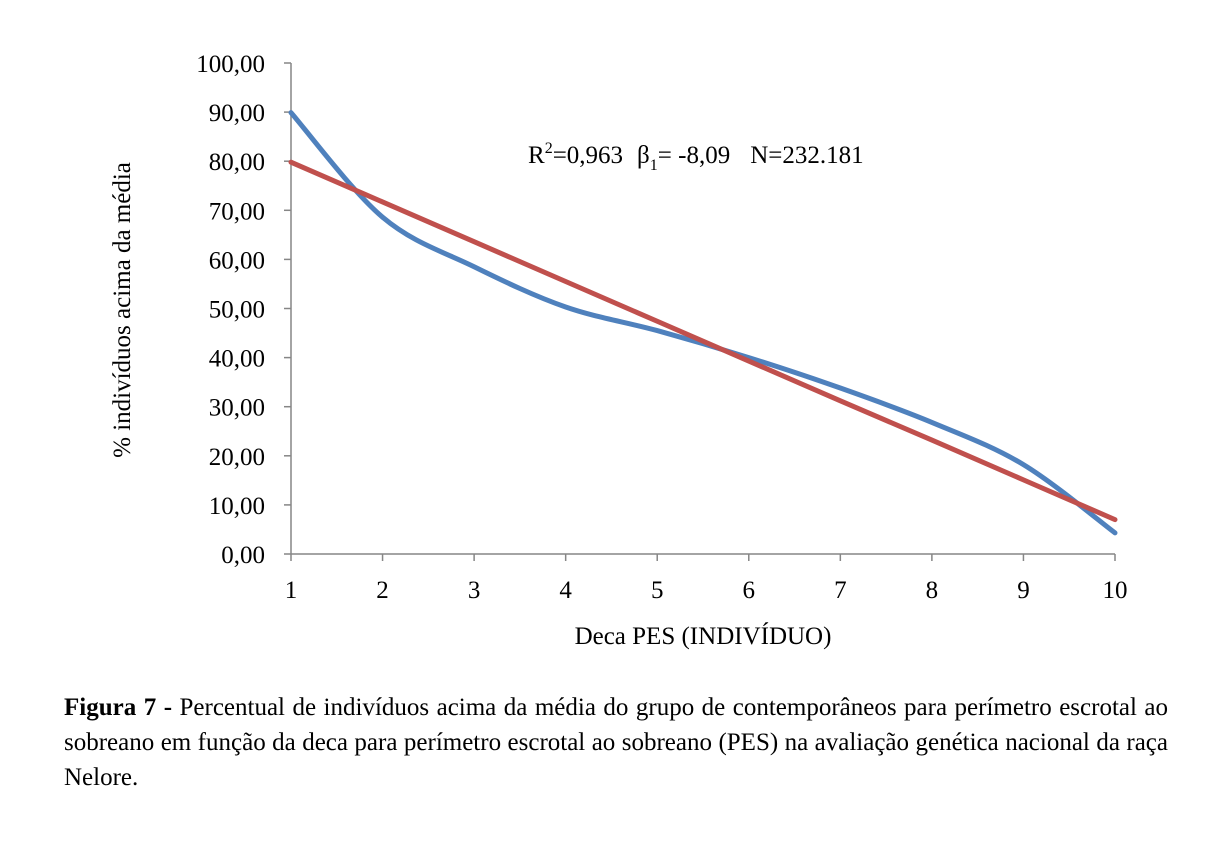  I want to click on x-tick-label: 9, so click(1023, 590).